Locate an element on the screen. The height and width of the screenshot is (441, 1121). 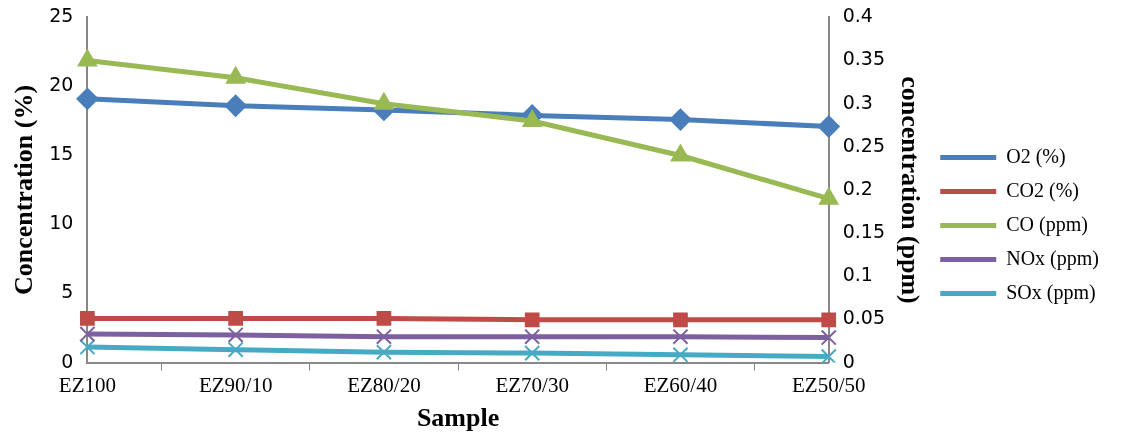
legend-label: SOx (ppm) is located at coordinates (1051, 292).